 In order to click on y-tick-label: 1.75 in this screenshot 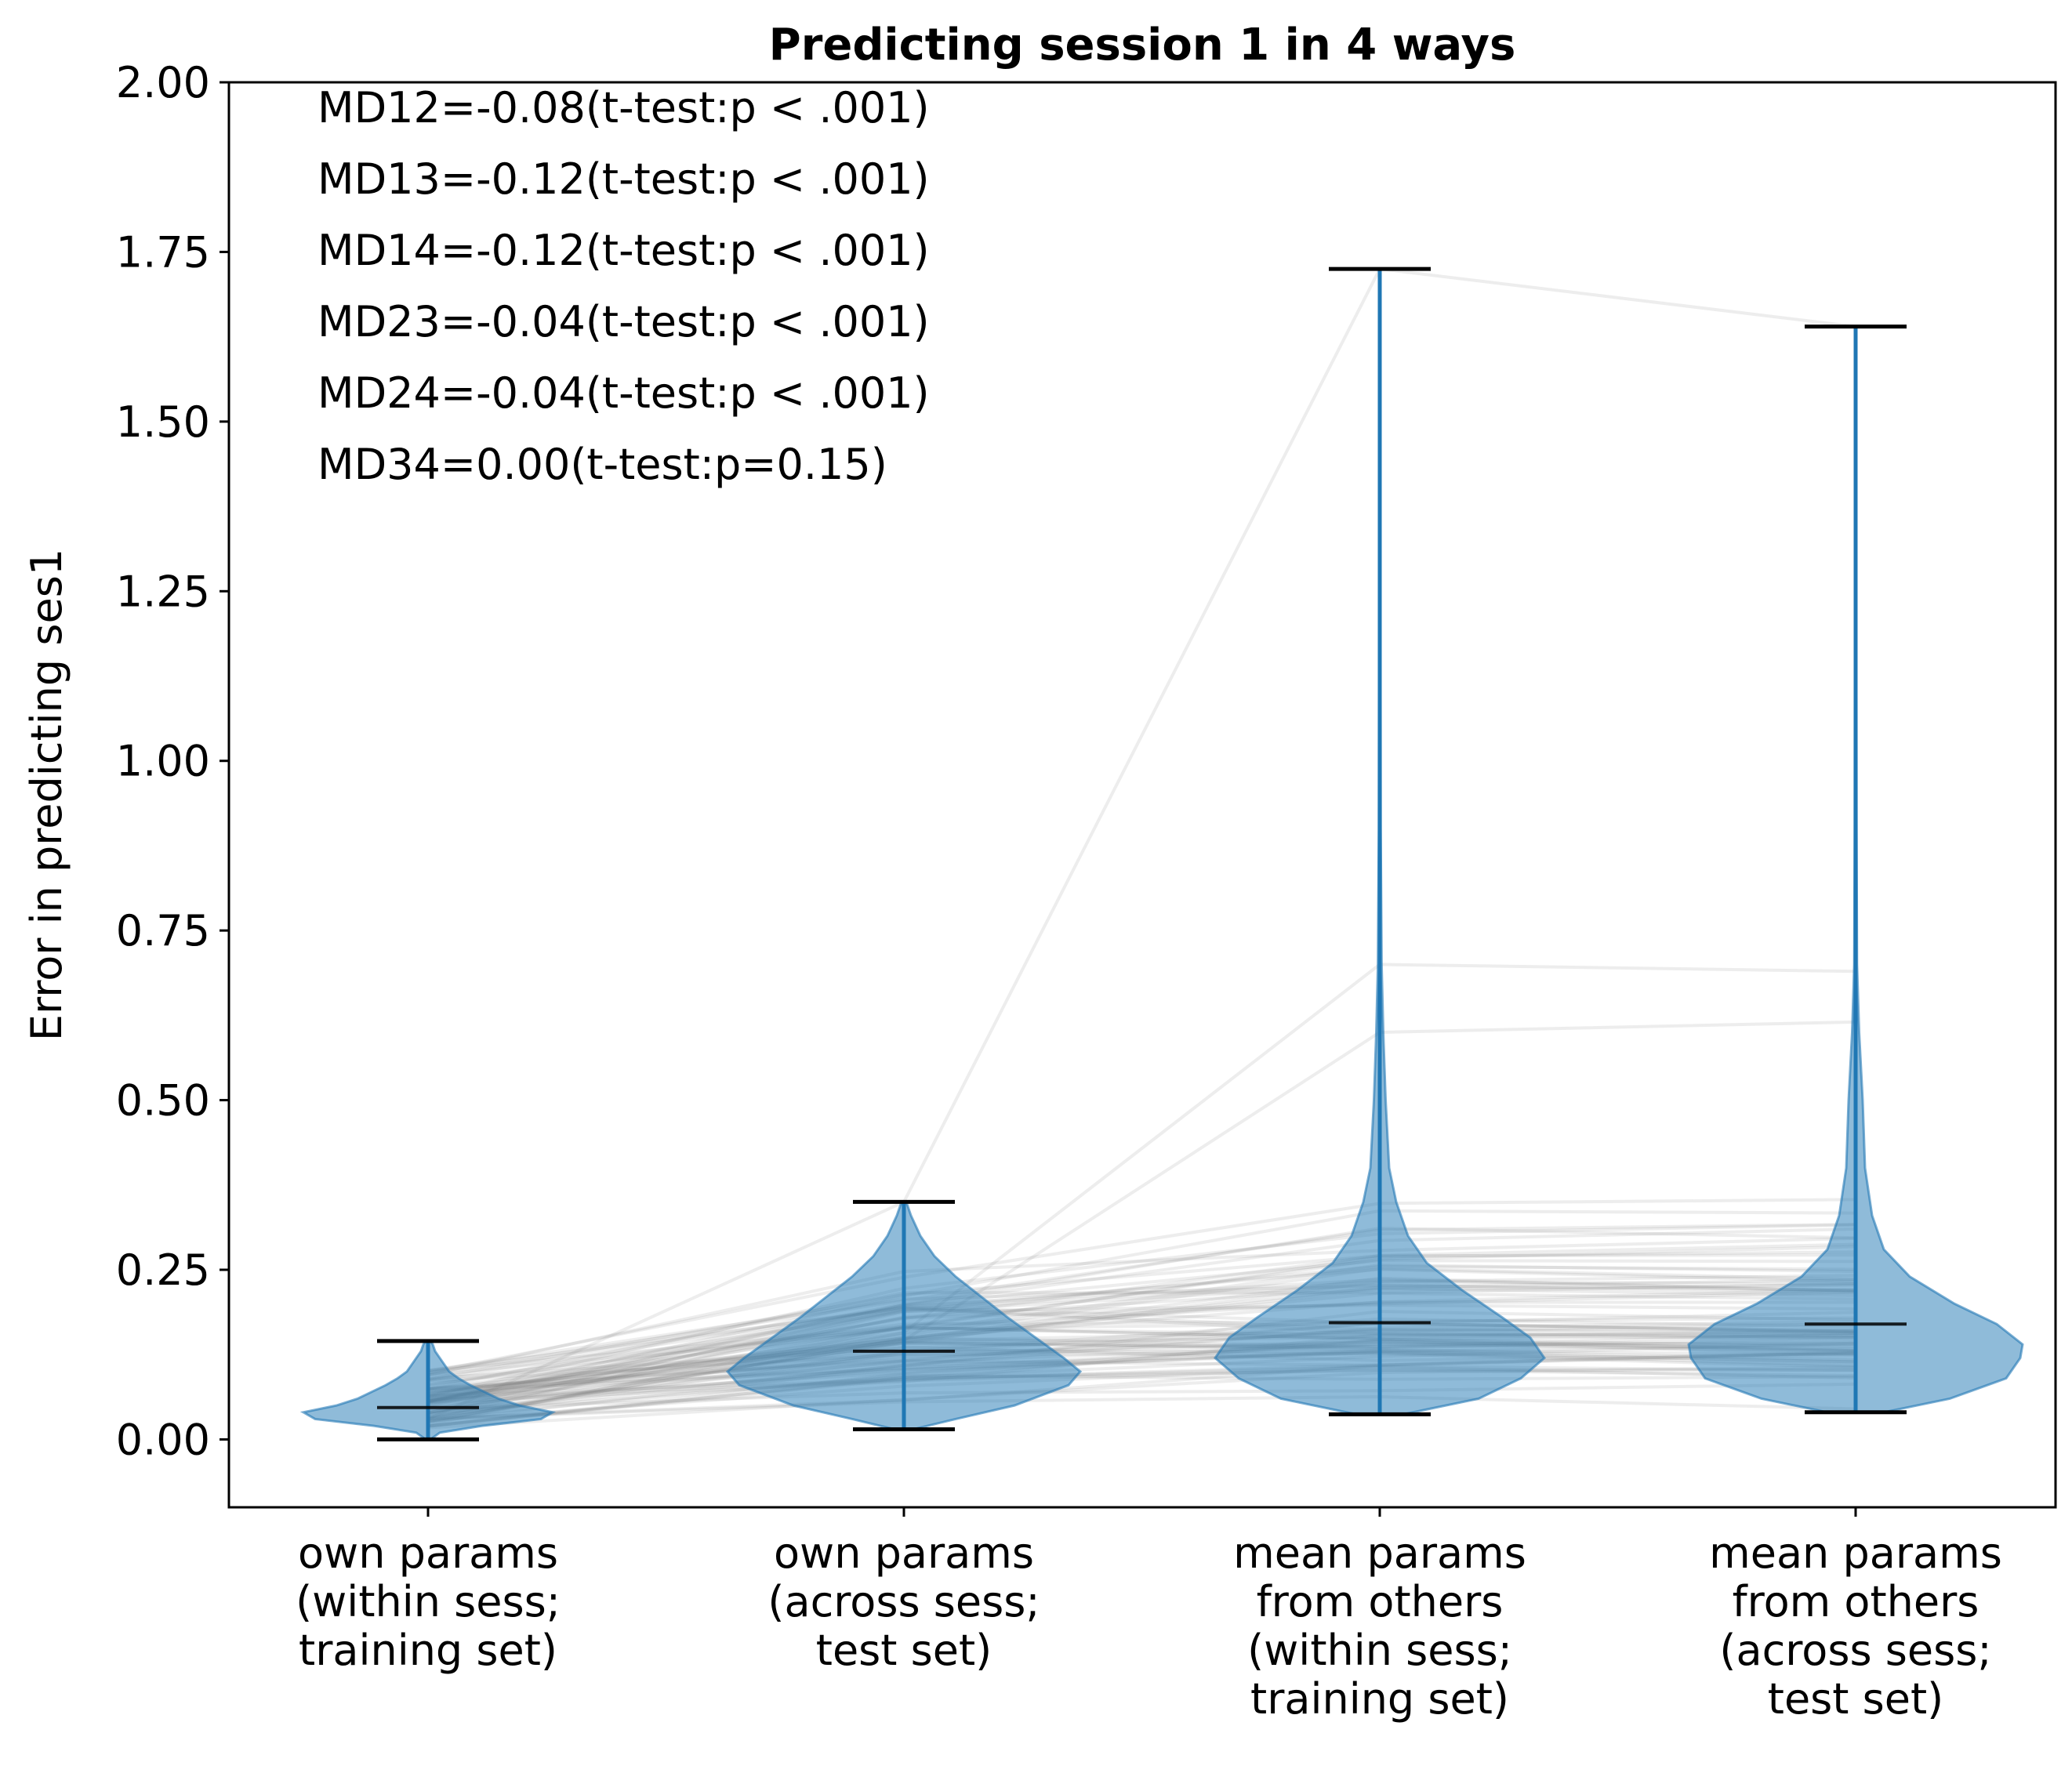, I will do `click(163, 252)`.